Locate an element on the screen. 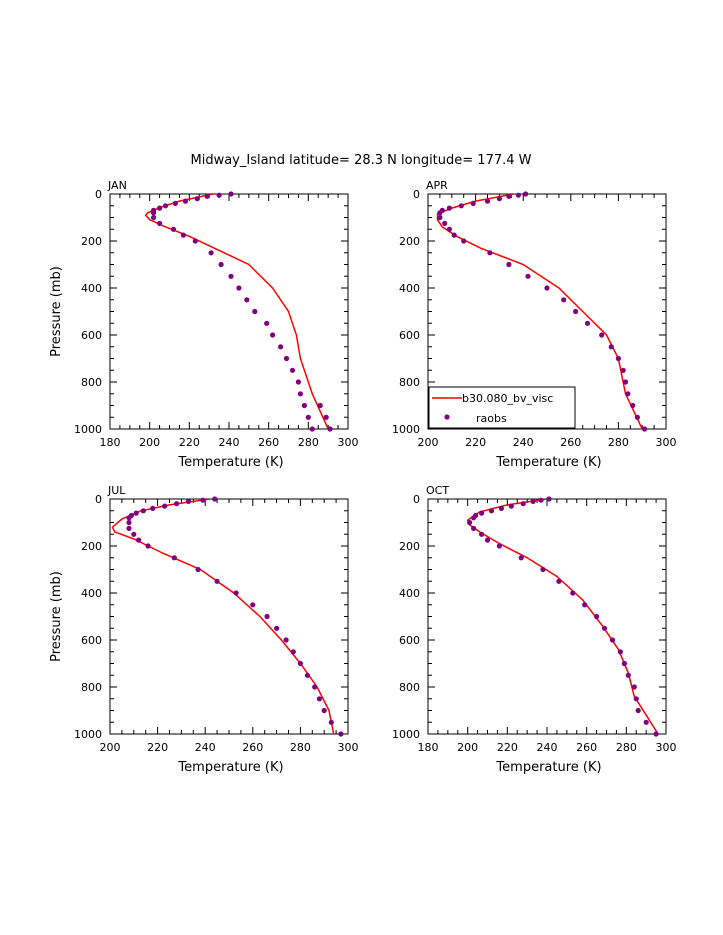  chart-3-ytick-label: 0 is located at coordinates (416, 499).